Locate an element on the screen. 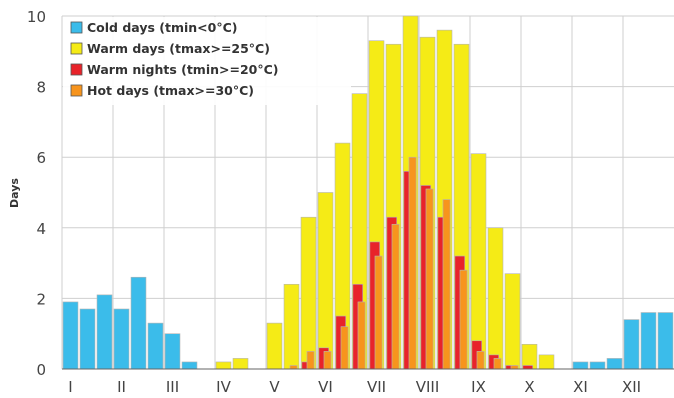  x-tick-label: III is located at coordinates (172, 387).